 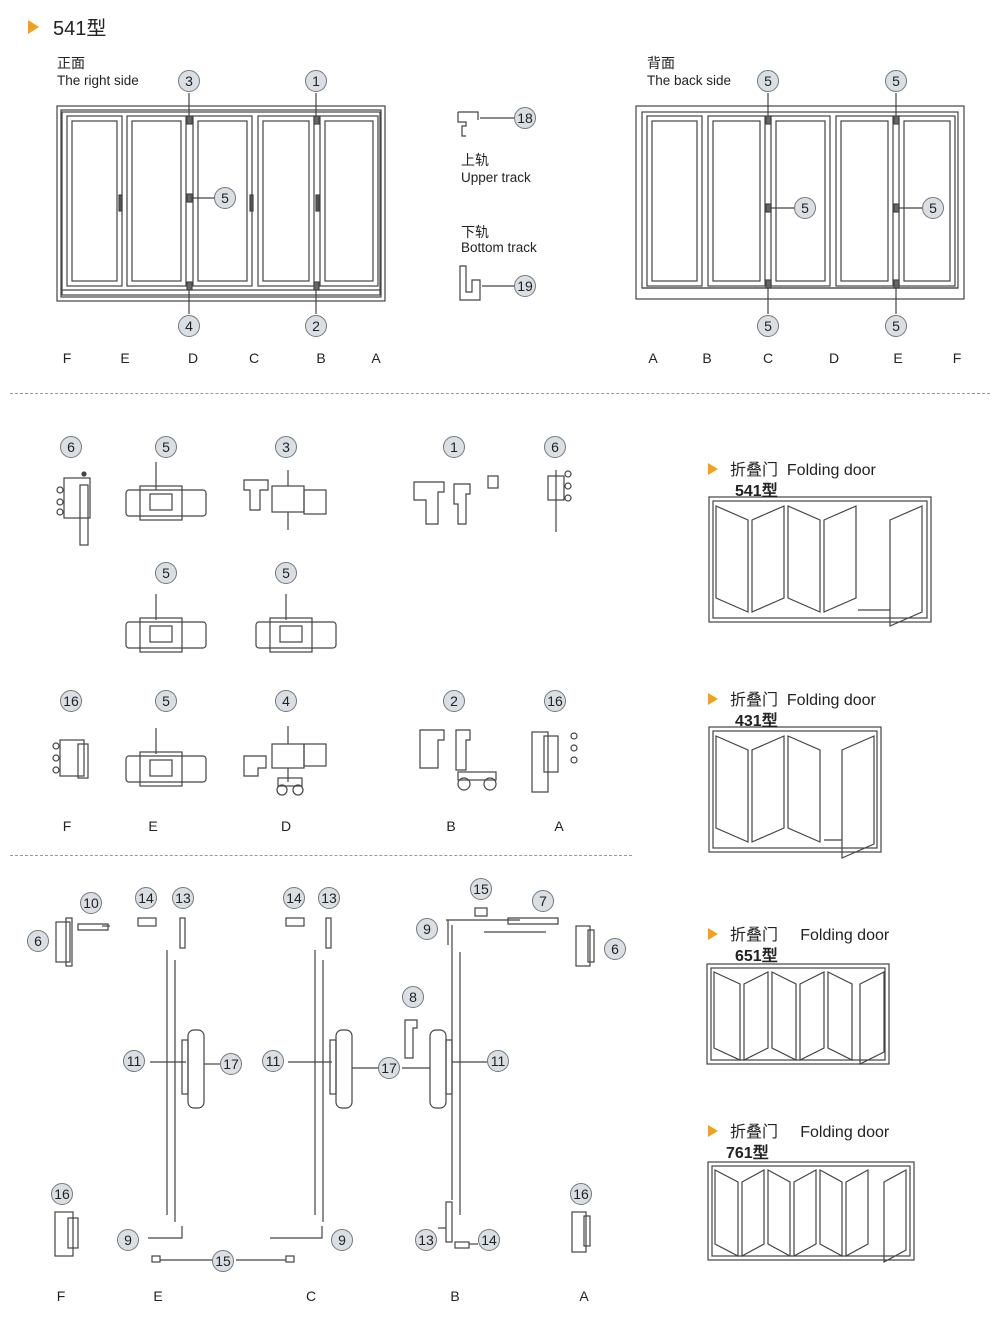 What do you see at coordinates (768, 358) in the screenshot?
I see `back-letter: C` at bounding box center [768, 358].